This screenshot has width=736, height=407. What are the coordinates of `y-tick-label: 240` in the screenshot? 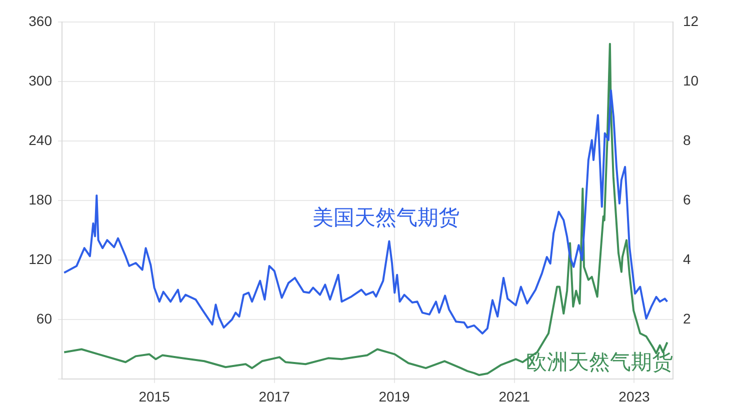 It's located at (40, 140).